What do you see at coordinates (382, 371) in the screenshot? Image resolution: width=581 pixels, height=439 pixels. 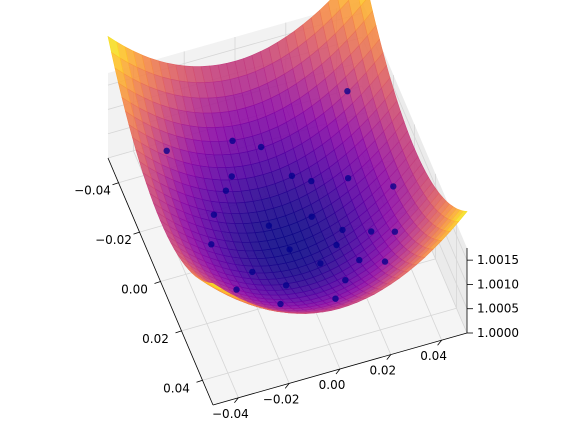 I see `x-tick-label: 0.02` at bounding box center [382, 371].